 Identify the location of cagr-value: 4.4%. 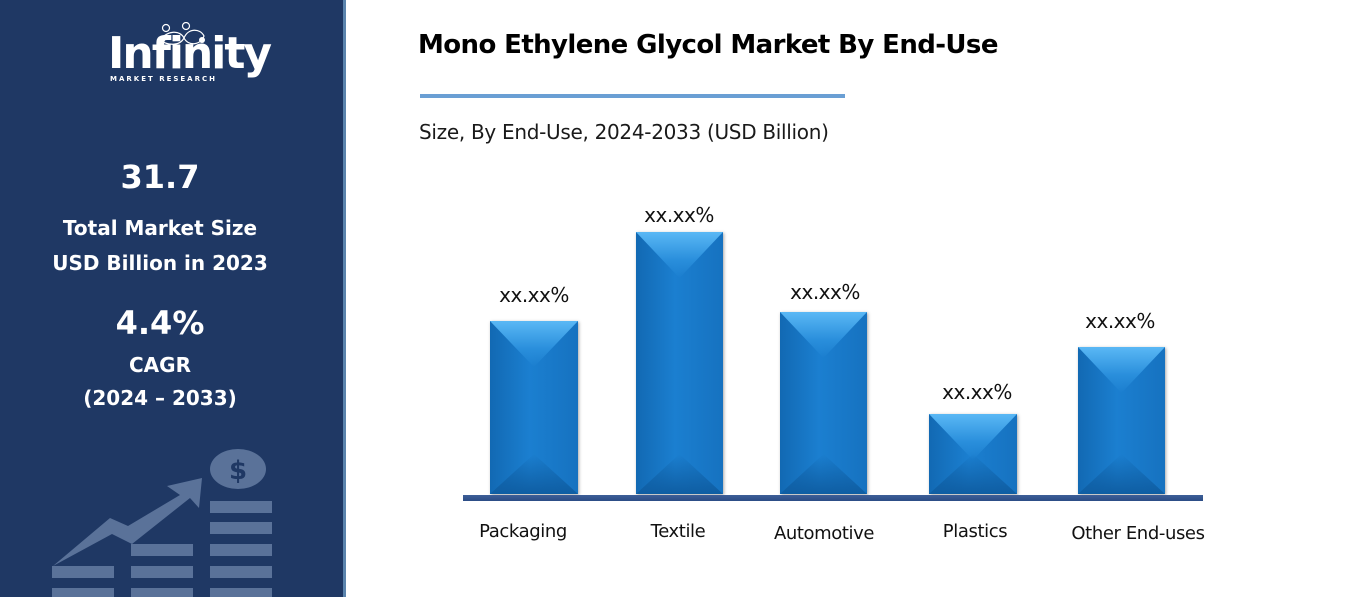
(160, 323).